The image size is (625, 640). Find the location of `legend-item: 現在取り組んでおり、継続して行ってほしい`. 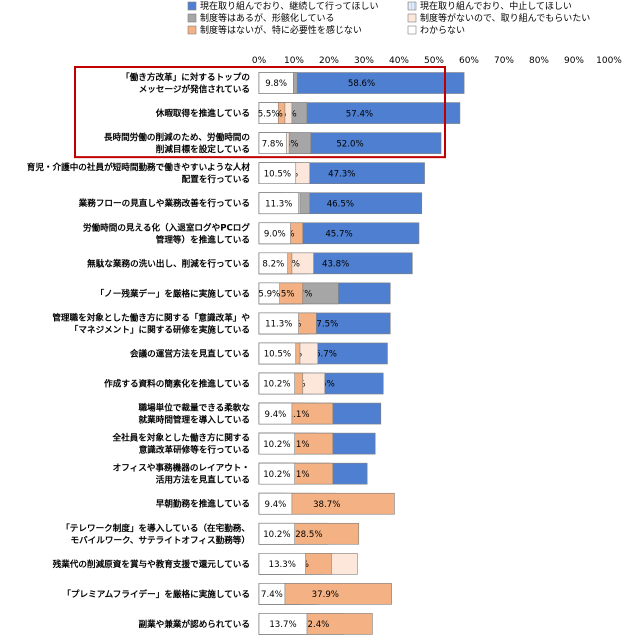

legend-item: 現在取り組んでおり、継続して行ってほしい is located at coordinates (282, 6).